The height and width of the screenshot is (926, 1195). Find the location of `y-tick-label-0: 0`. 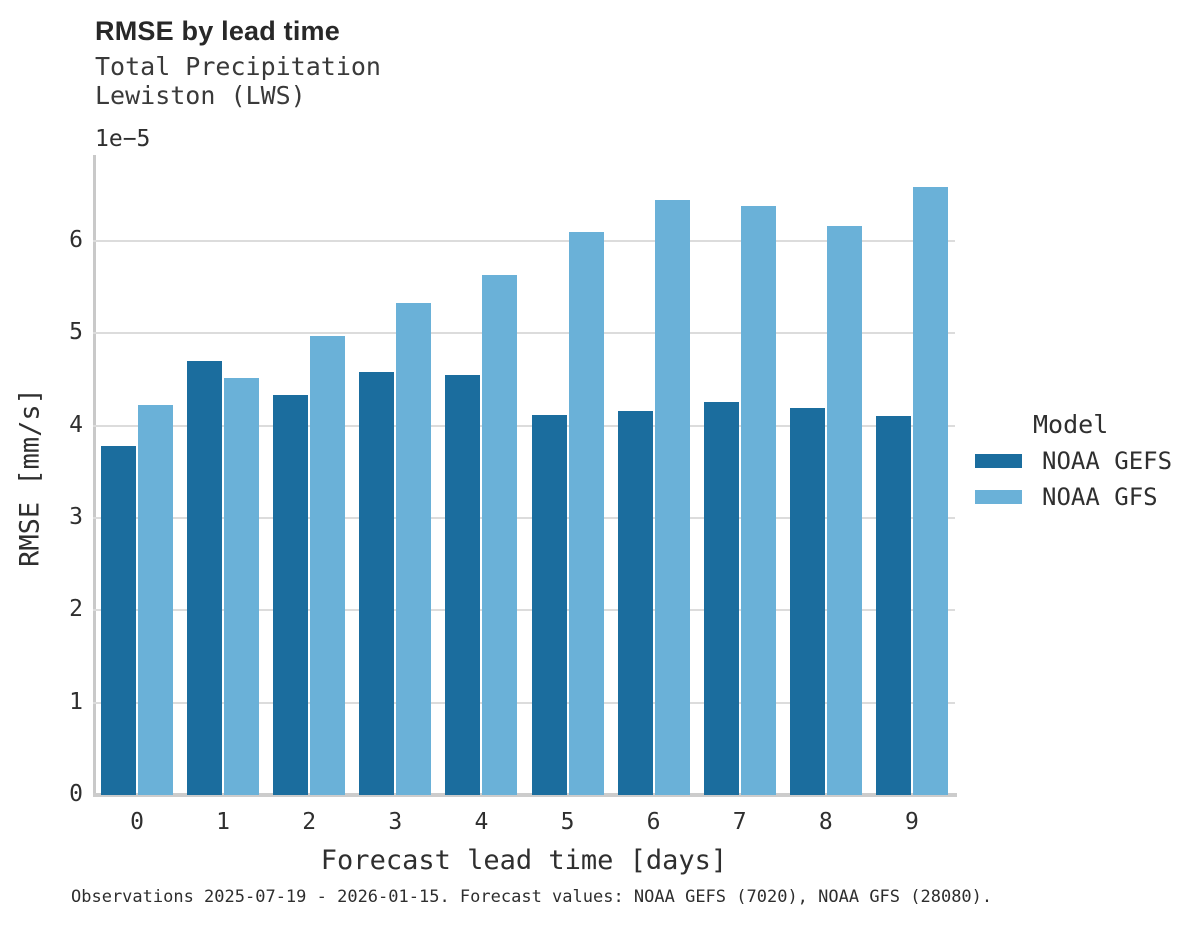

y-tick-label-0: 0 is located at coordinates (76, 794).